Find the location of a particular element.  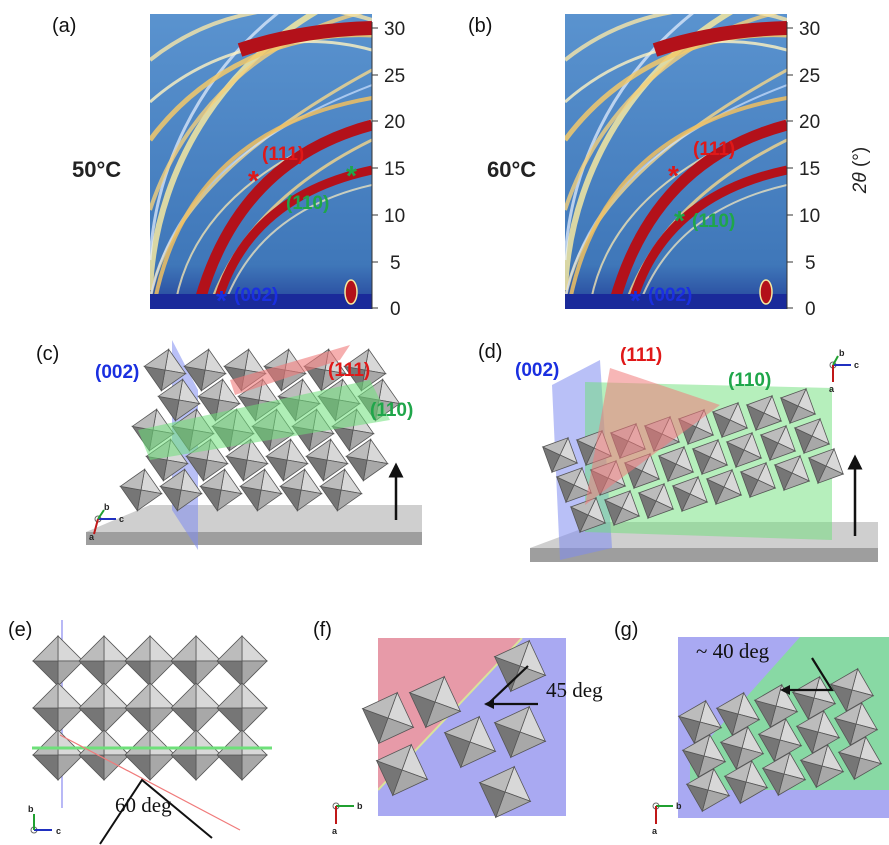

panel-g-label: (g) is located at coordinates (626, 630).